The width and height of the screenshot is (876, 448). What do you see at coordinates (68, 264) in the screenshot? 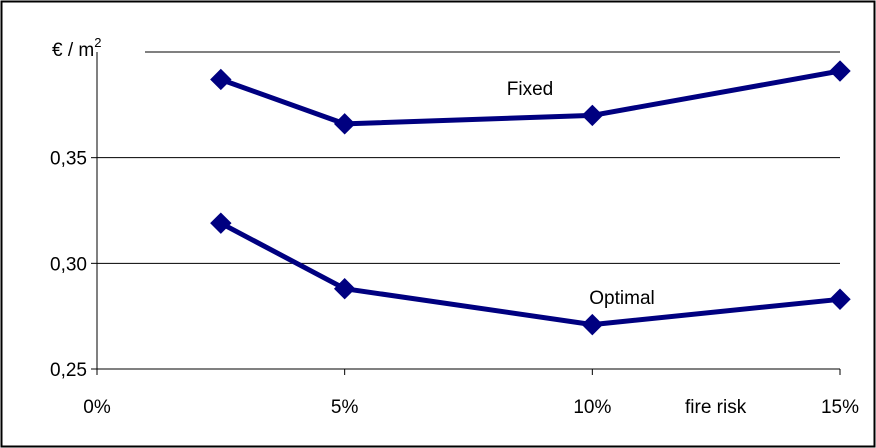
I see `y-tick-label: 0,30` at bounding box center [68, 264].